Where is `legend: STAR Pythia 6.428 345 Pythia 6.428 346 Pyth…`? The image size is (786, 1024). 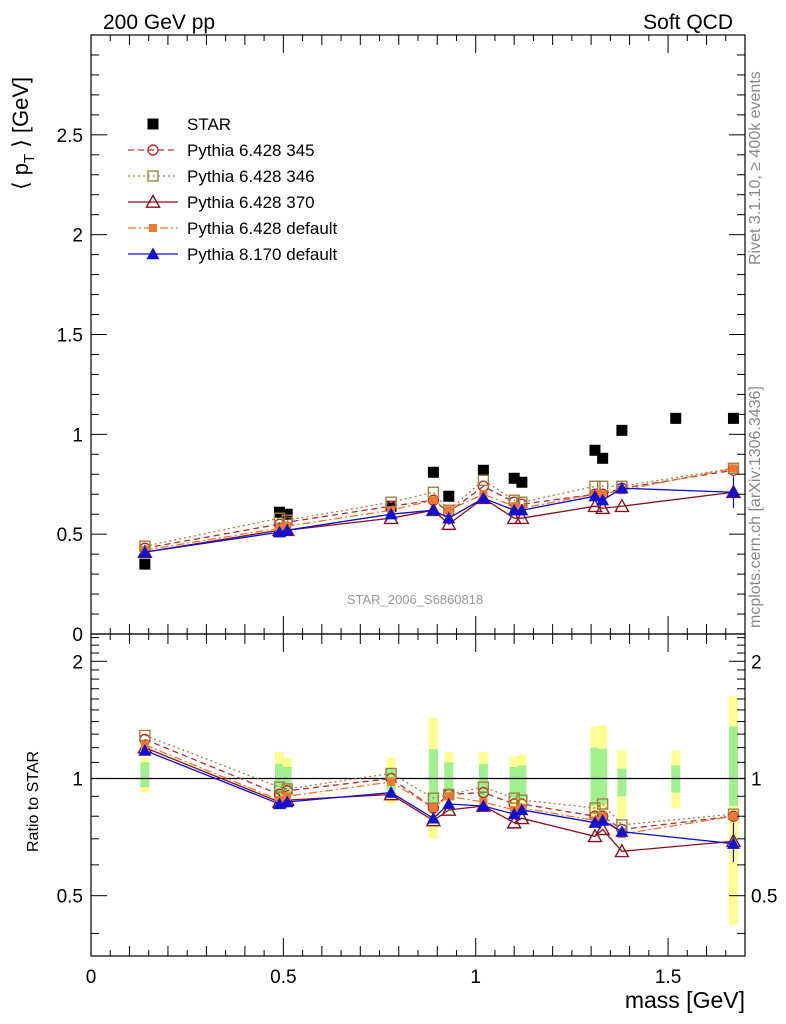 legend: STAR Pythia 6.428 345 Pythia 6.428 346 Pyth… is located at coordinates (233, 189).